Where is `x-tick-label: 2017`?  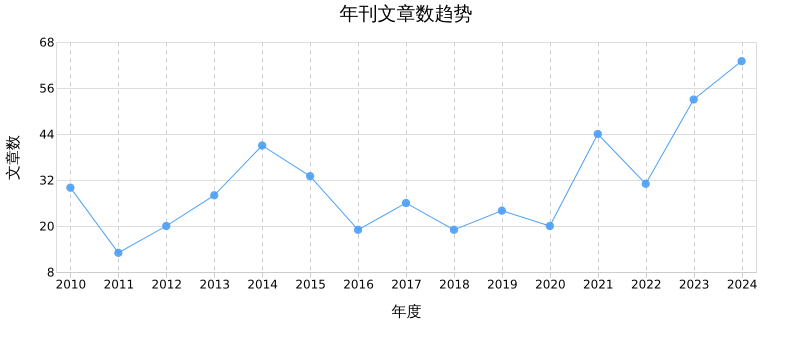
x-tick-label: 2017 is located at coordinates (406, 285).